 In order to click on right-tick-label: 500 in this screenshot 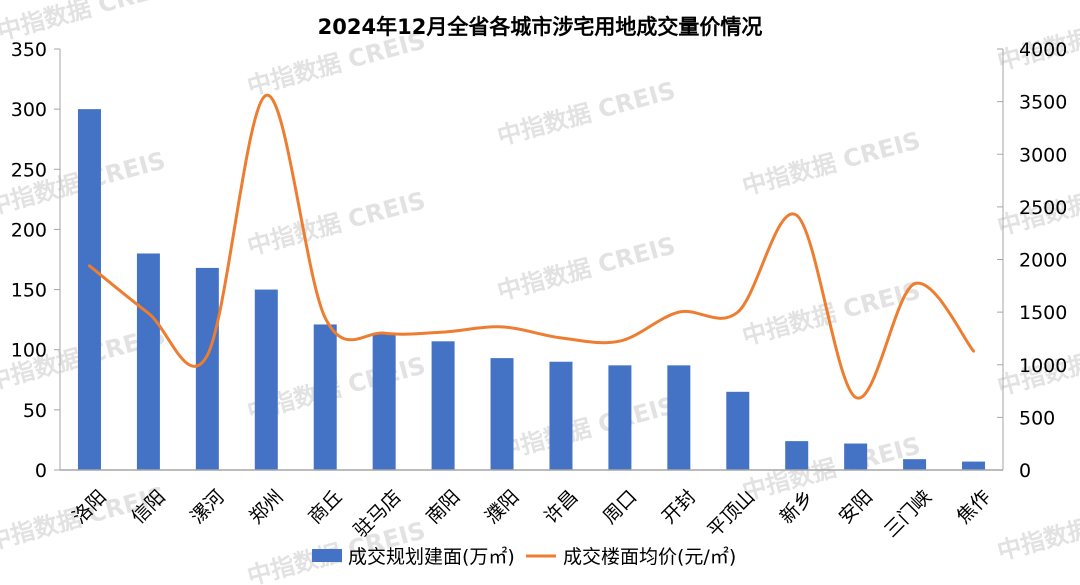, I will do `click(1037, 418)`.